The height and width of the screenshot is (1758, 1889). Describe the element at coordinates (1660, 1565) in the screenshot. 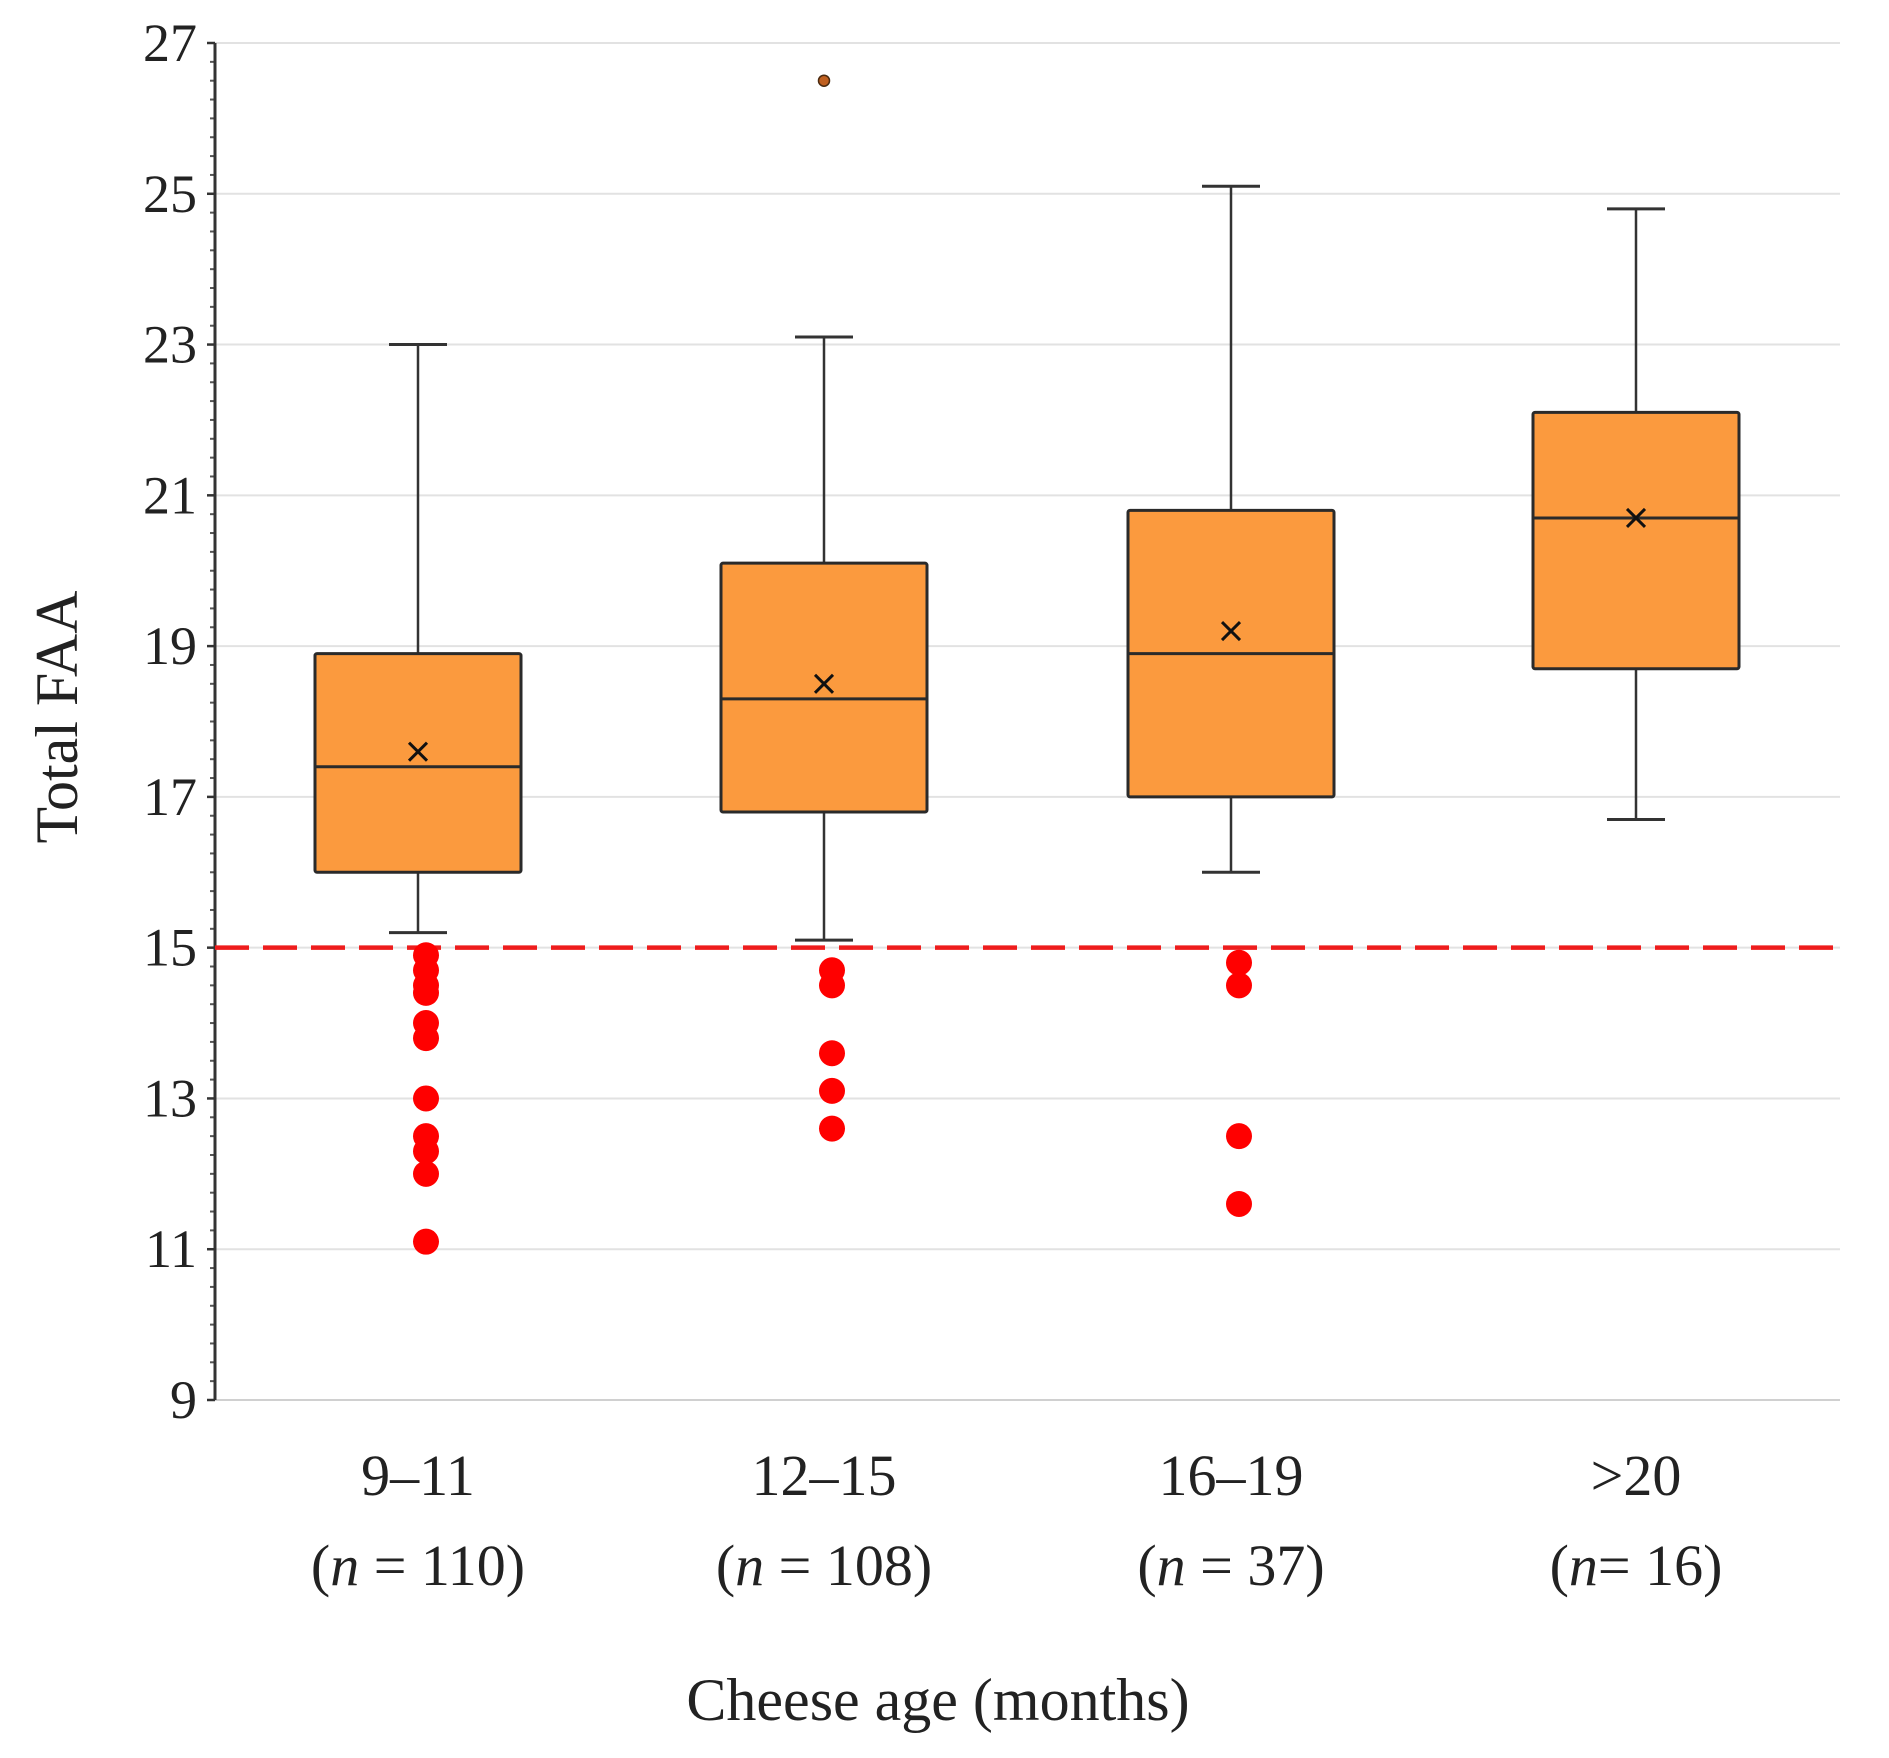

I see `n-count: = 16)` at that location.